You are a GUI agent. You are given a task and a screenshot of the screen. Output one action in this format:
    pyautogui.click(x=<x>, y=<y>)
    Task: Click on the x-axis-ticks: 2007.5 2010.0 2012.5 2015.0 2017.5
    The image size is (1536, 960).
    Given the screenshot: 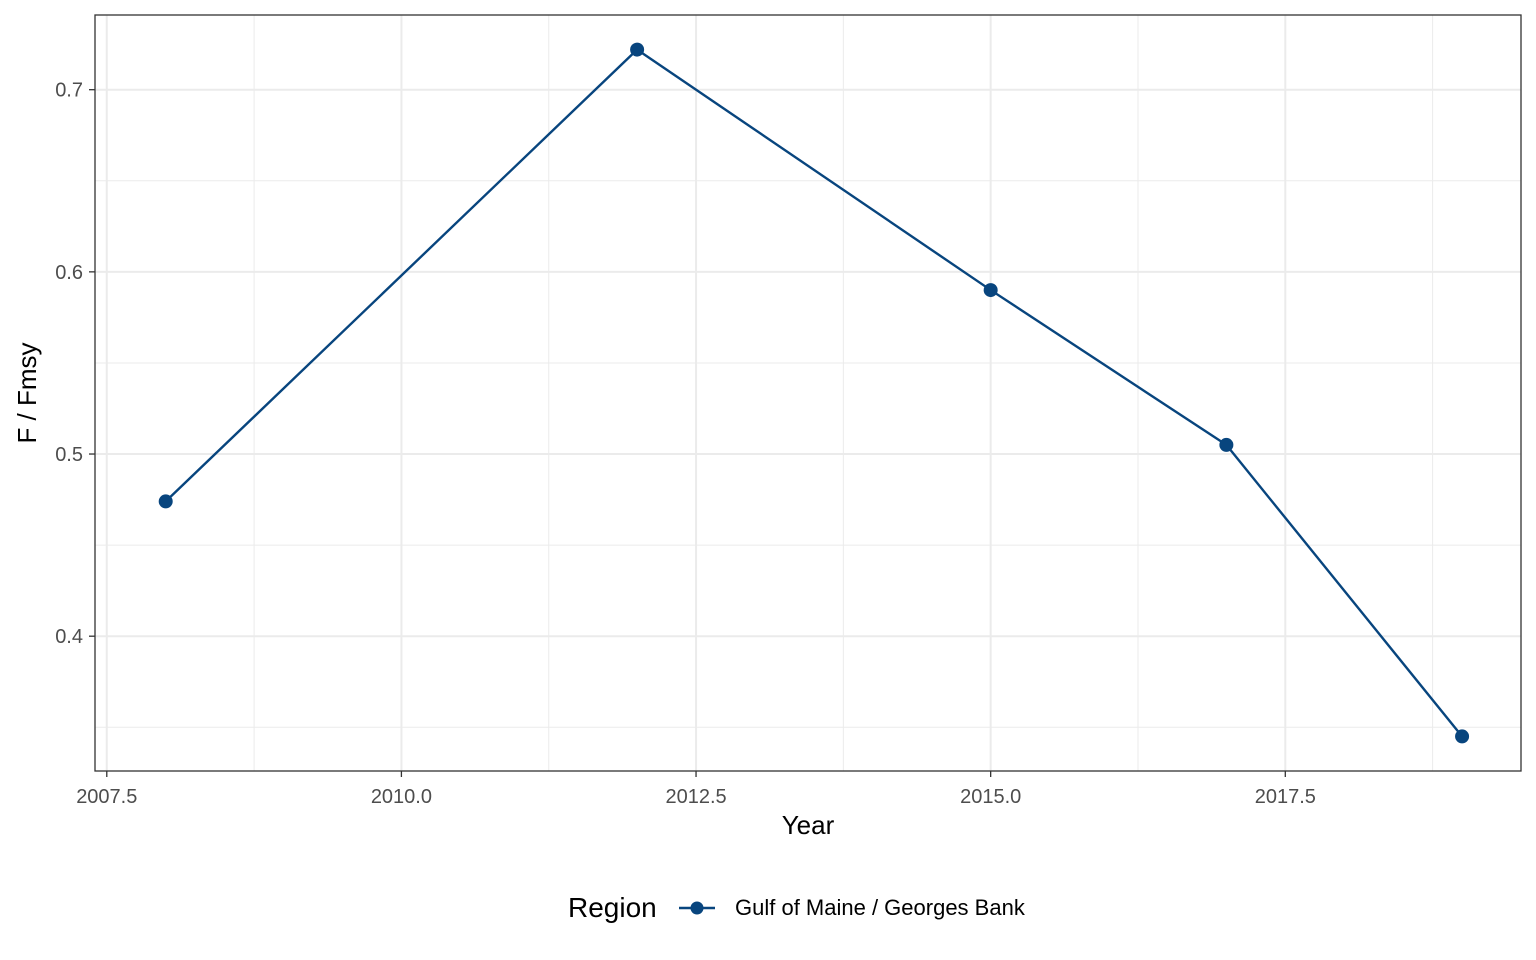 What is the action you would take?
    pyautogui.click(x=696, y=789)
    